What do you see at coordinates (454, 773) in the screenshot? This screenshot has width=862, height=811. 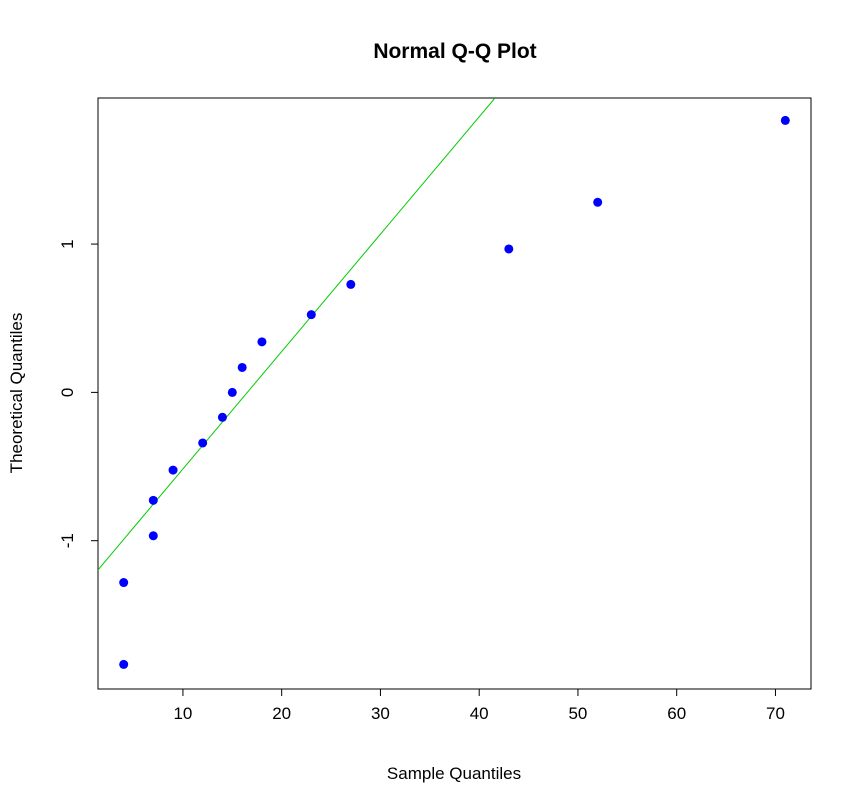 I see `x-axis-label: Sample Quantiles` at bounding box center [454, 773].